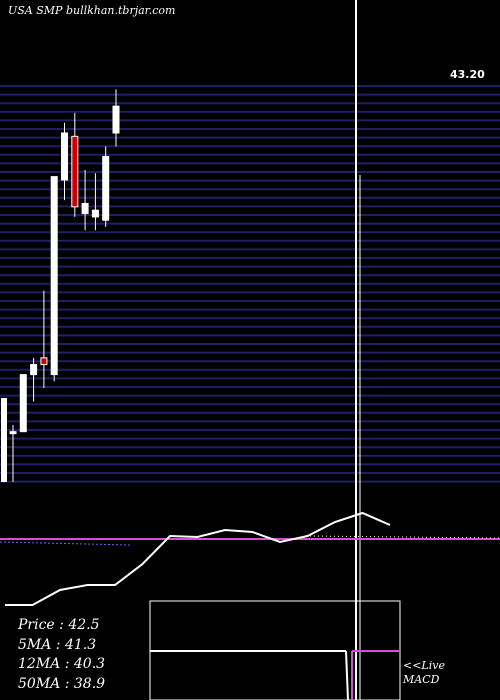 This screenshot has height=700, width=500. I want to click on price-row: Price : 42.5, so click(59, 625).